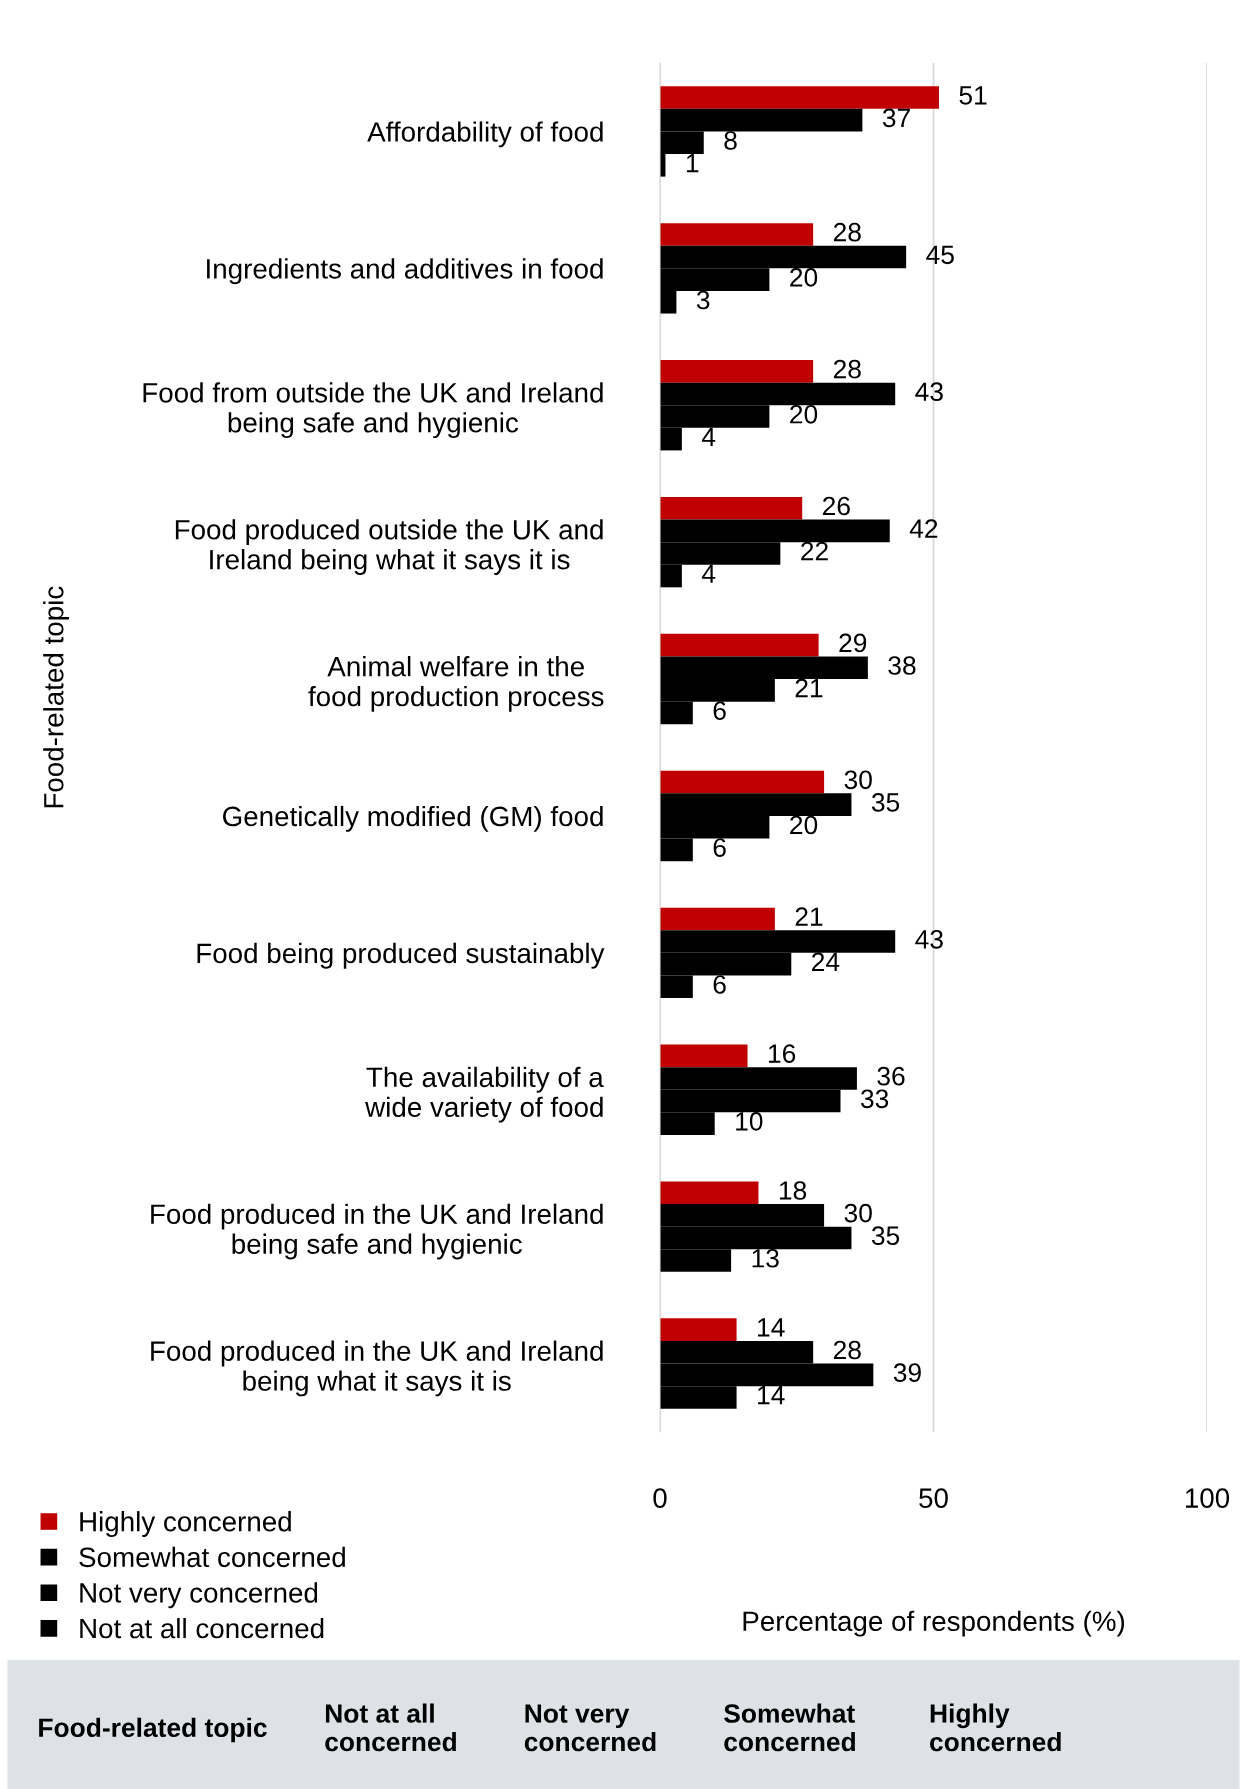 Image resolution: width=1247 pixels, height=1789 pixels. What do you see at coordinates (934, 1623) in the screenshot?
I see `x-axis-title: Percentage of respondents (%)` at bounding box center [934, 1623].